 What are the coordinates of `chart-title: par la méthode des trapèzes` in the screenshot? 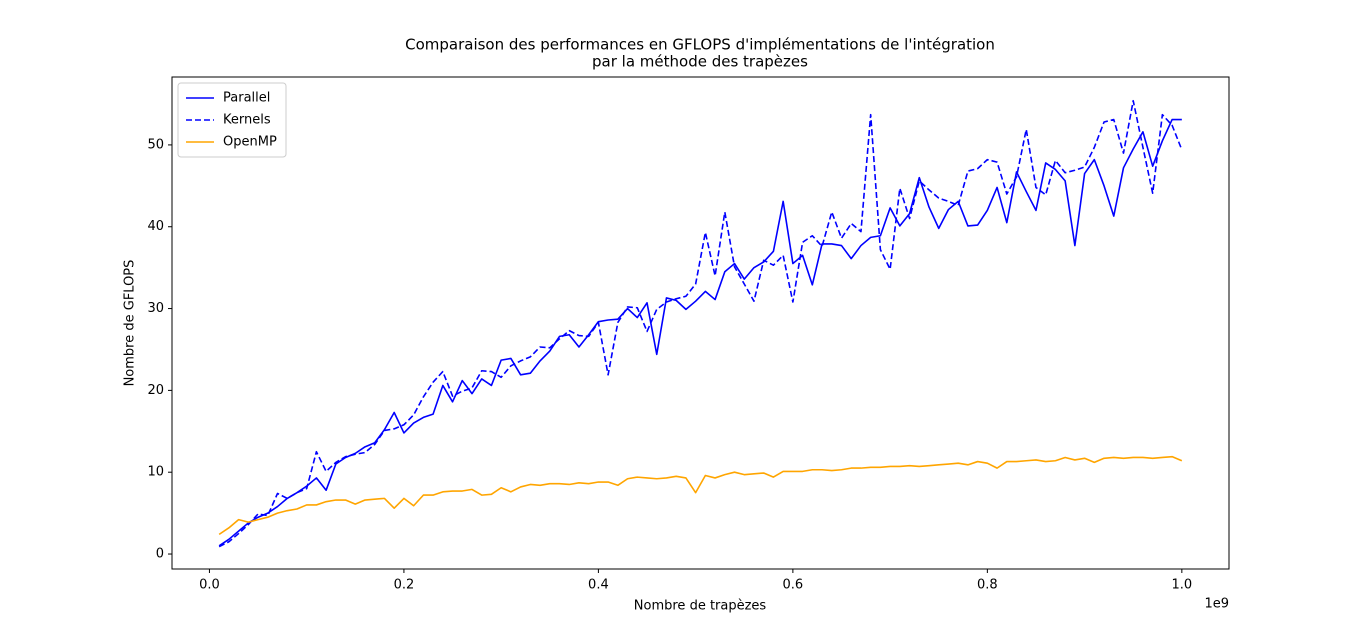 It's located at (700, 62).